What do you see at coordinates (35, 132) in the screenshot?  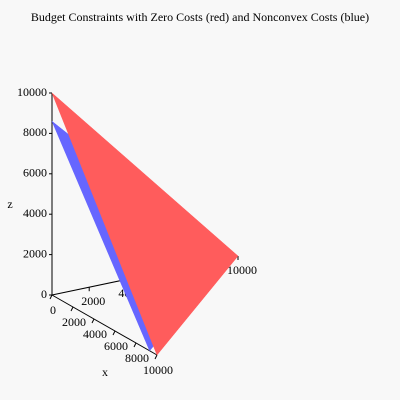 I see `z-tick-label: 8000` at bounding box center [35, 132].